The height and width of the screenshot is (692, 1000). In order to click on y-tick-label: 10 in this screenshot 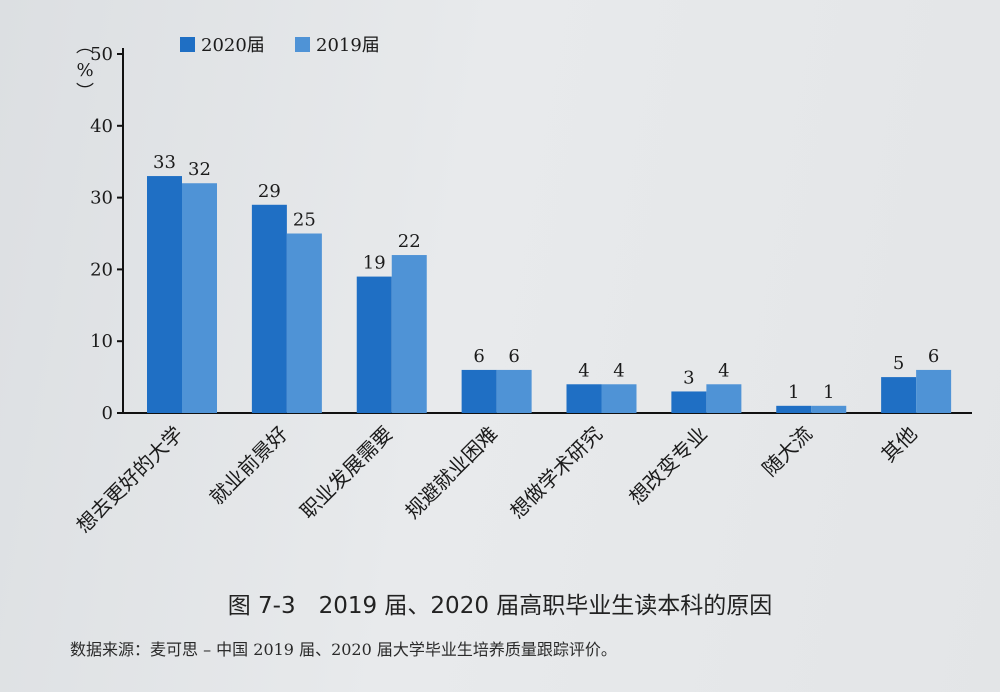, I will do `click(101, 341)`.